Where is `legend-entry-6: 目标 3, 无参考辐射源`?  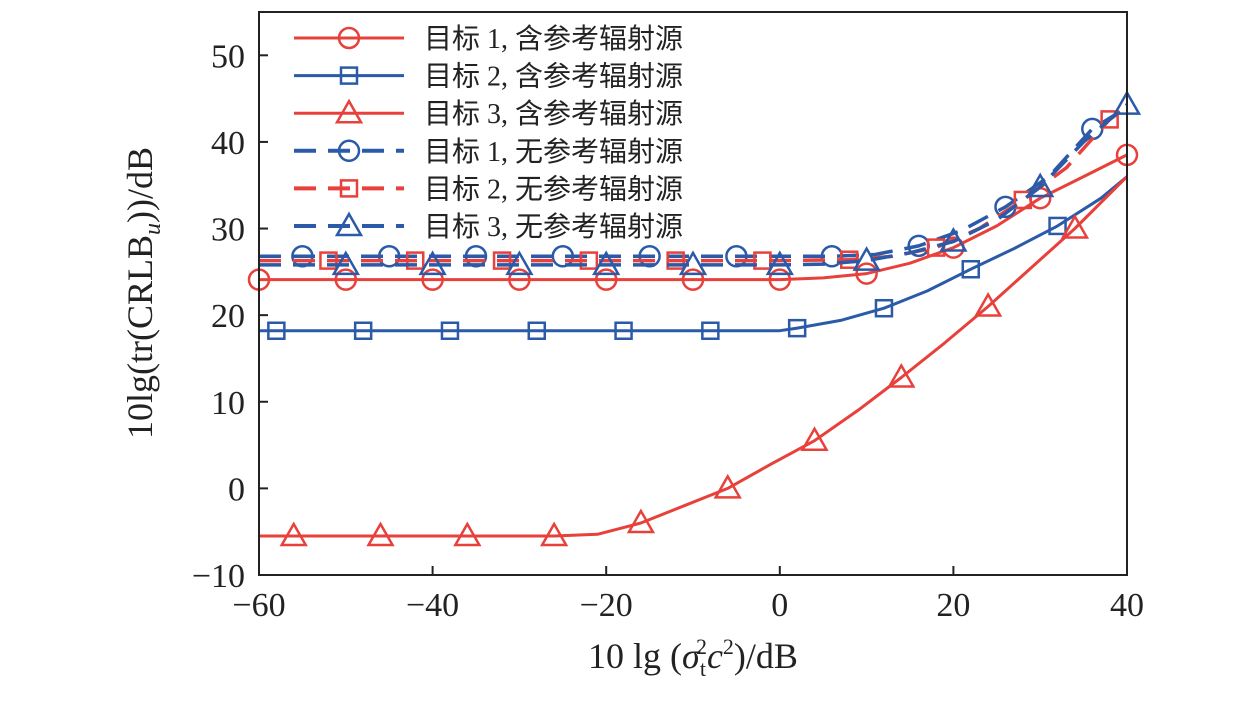 legend-entry-6: 目标 3, 无参考辐射源 is located at coordinates (488, 227).